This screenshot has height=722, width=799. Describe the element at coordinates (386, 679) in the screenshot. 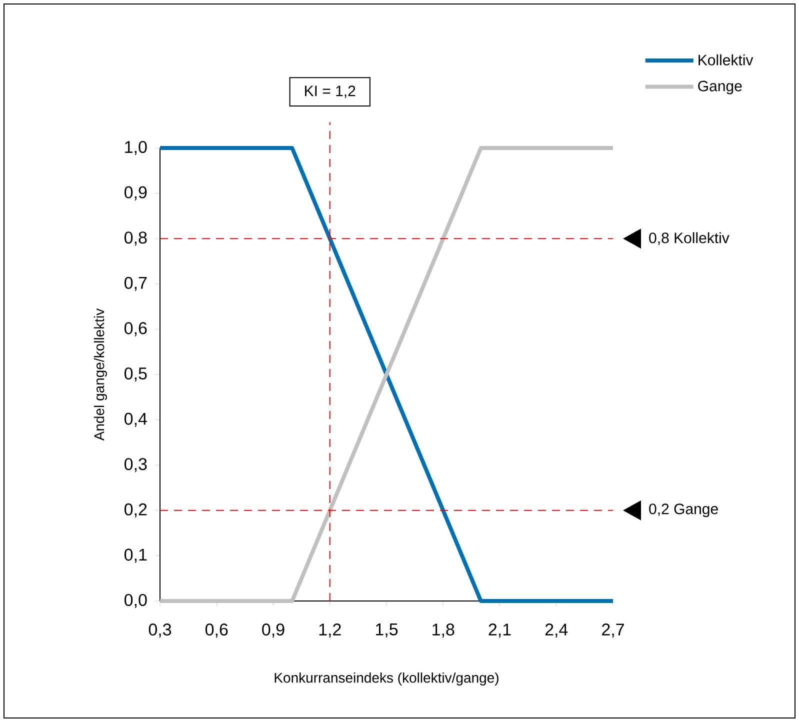

I see `x-axis-title: Konkurranseindeks (kollektiv/gange)` at that location.